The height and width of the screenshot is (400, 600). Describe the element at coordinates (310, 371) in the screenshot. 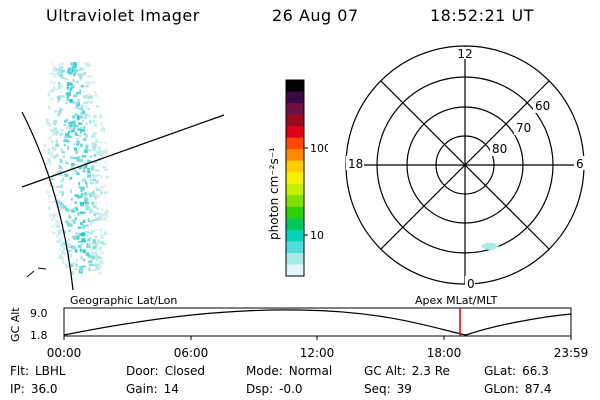

I see `status-mode-value: Normal` at that location.